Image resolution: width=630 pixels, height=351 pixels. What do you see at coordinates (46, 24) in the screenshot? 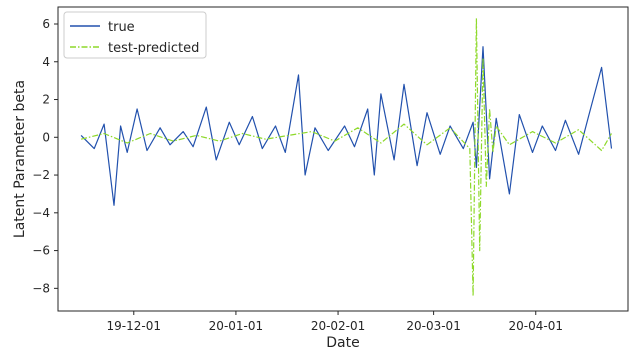
I see `y-tick-label: 6` at bounding box center [46, 24].